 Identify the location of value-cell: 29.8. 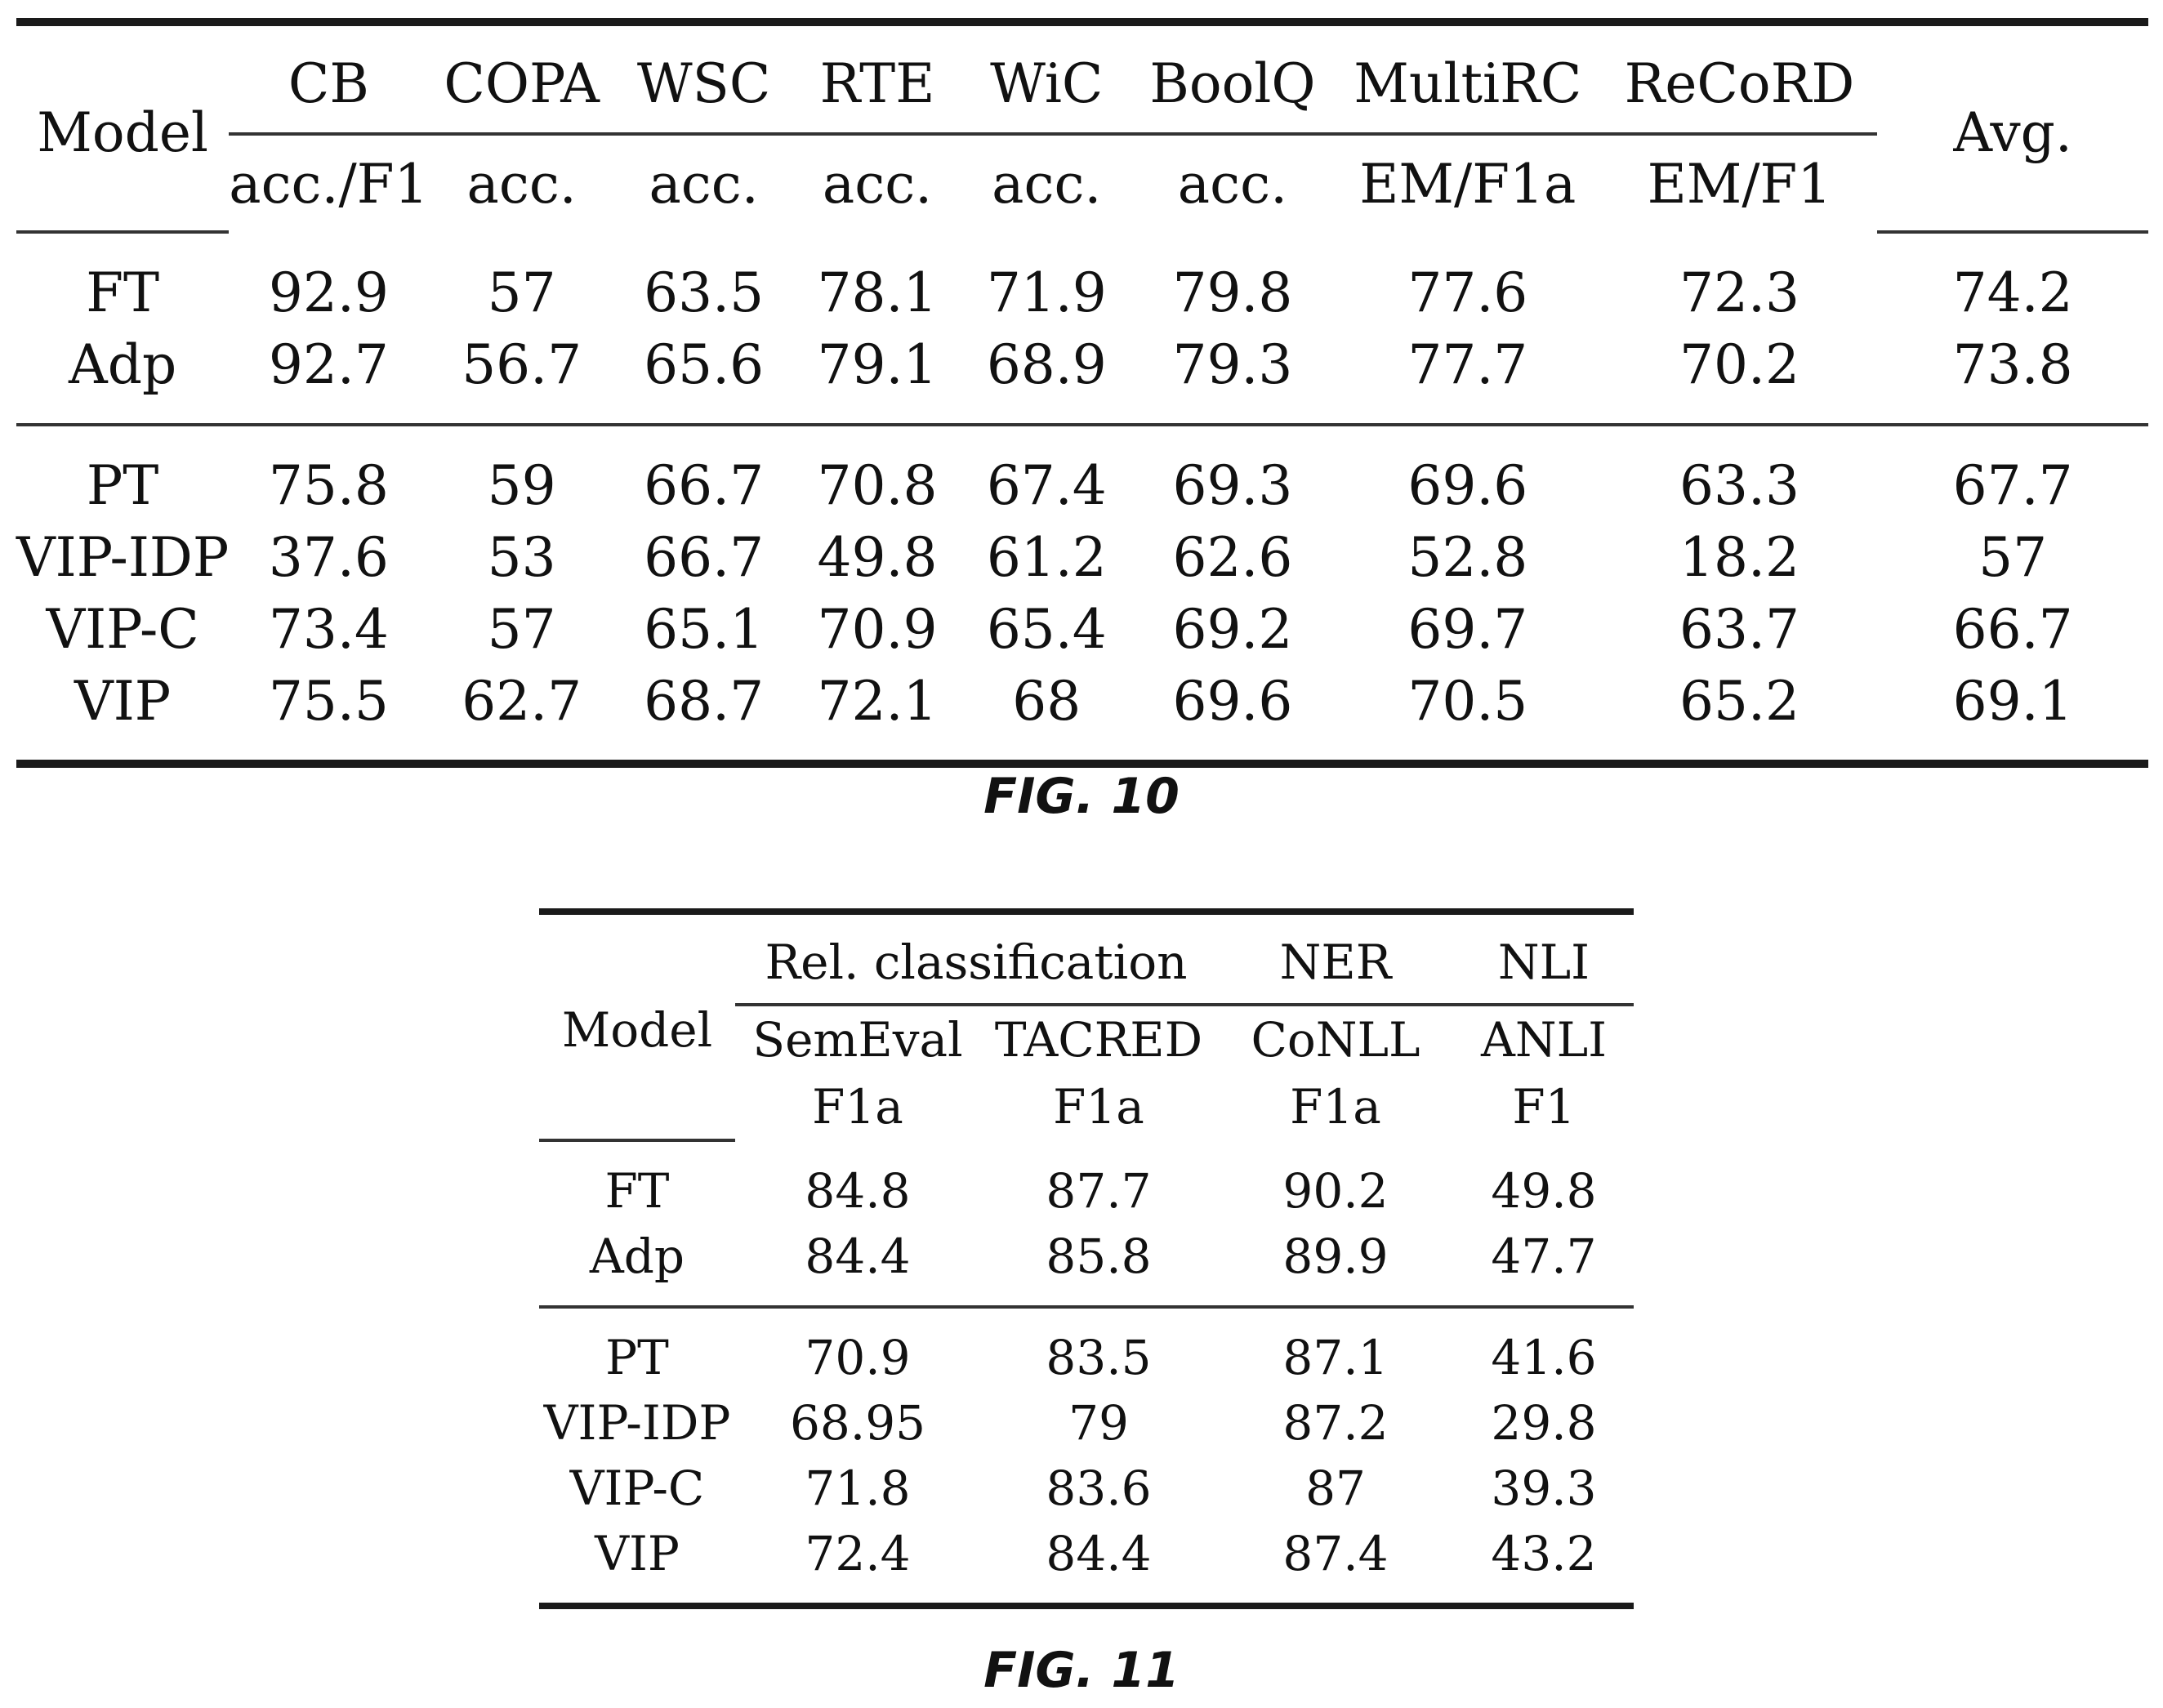
(1544, 1423).